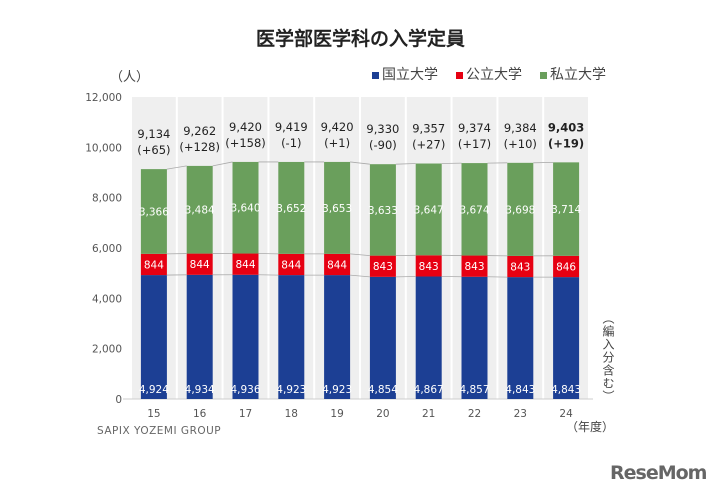 The height and width of the screenshot is (500, 721). What do you see at coordinates (130, 77) in the screenshot?
I see `y-unit-label: （人）` at bounding box center [130, 77].